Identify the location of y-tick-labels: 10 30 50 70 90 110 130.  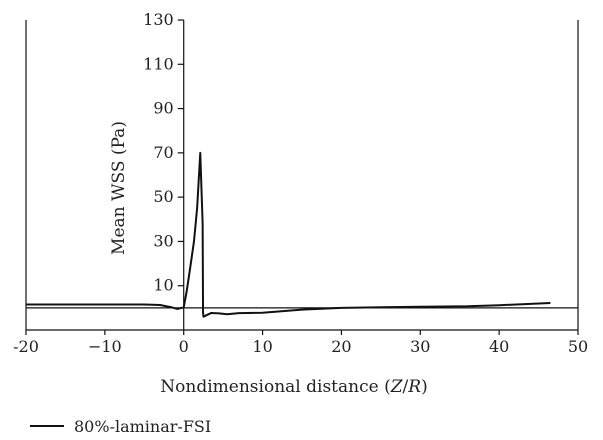
(158, 152).